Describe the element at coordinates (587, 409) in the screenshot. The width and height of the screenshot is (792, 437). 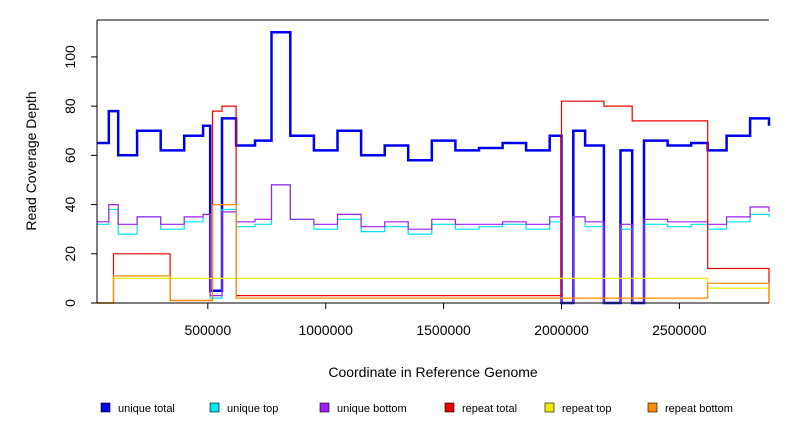
I see `legend-label: repeat top` at that location.